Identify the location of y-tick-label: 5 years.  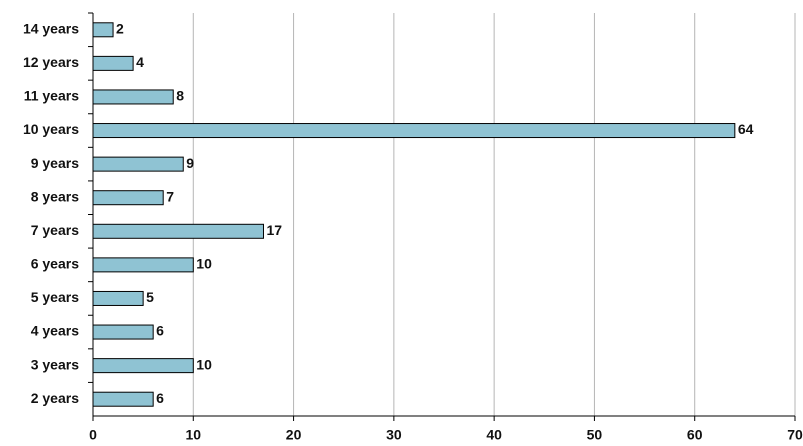
(55, 297).